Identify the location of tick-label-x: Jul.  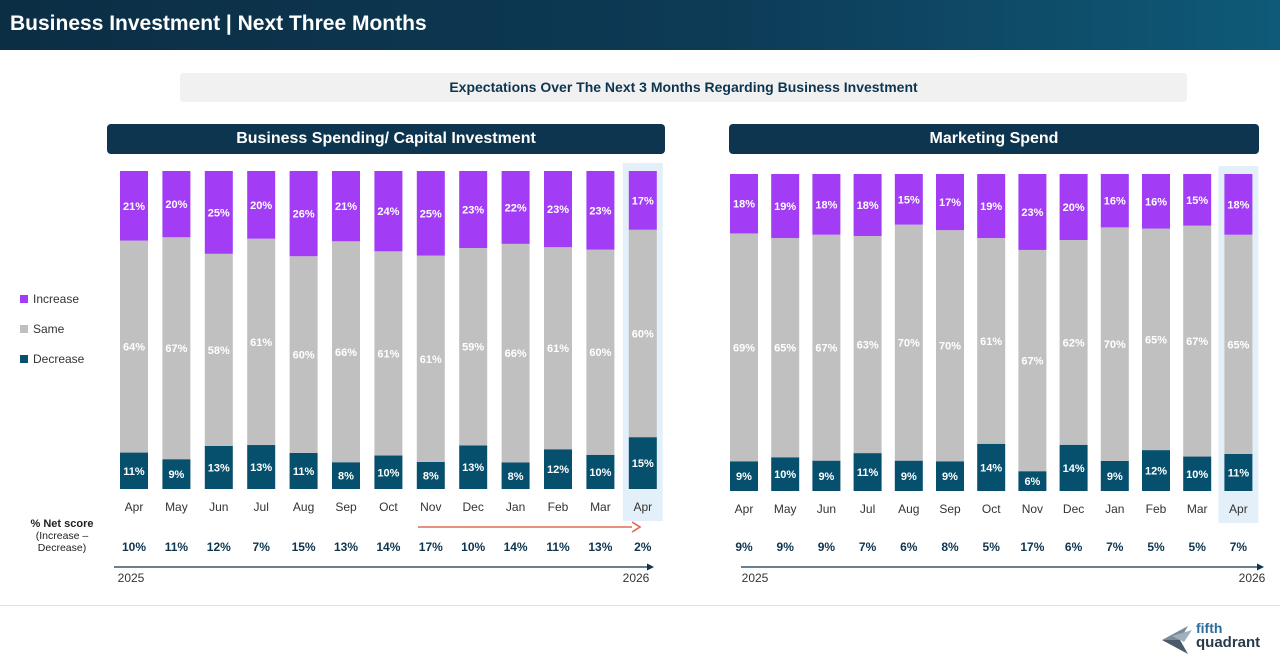
(867, 509).